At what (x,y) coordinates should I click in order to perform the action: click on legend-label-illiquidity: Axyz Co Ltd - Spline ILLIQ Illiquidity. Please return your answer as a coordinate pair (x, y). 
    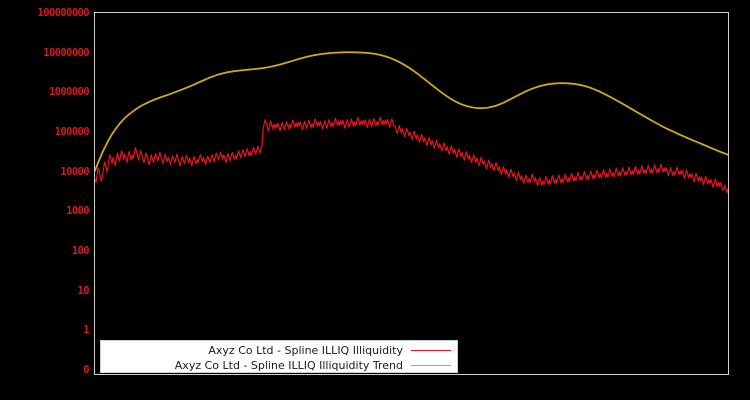
    Looking at the image, I should click on (305, 350).